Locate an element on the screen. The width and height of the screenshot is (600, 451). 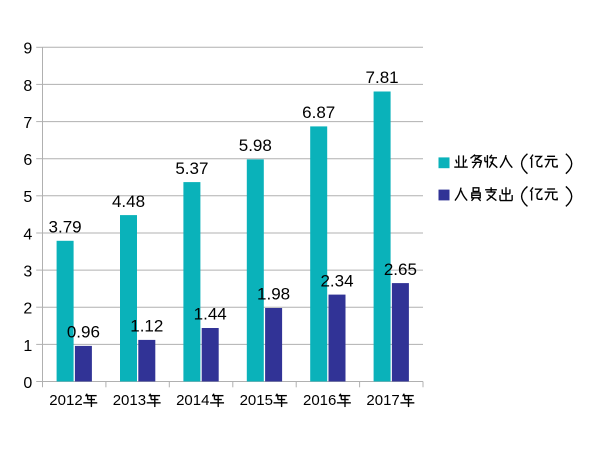
svg-text: 8 is located at coordinates (27, 86).